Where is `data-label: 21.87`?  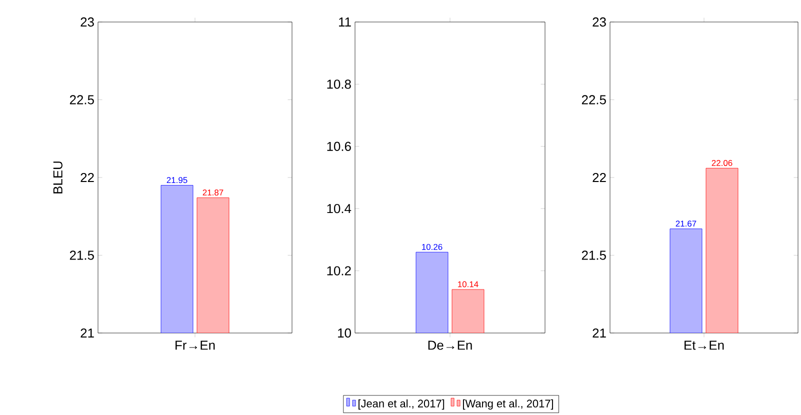 data-label: 21.87 is located at coordinates (213, 193).